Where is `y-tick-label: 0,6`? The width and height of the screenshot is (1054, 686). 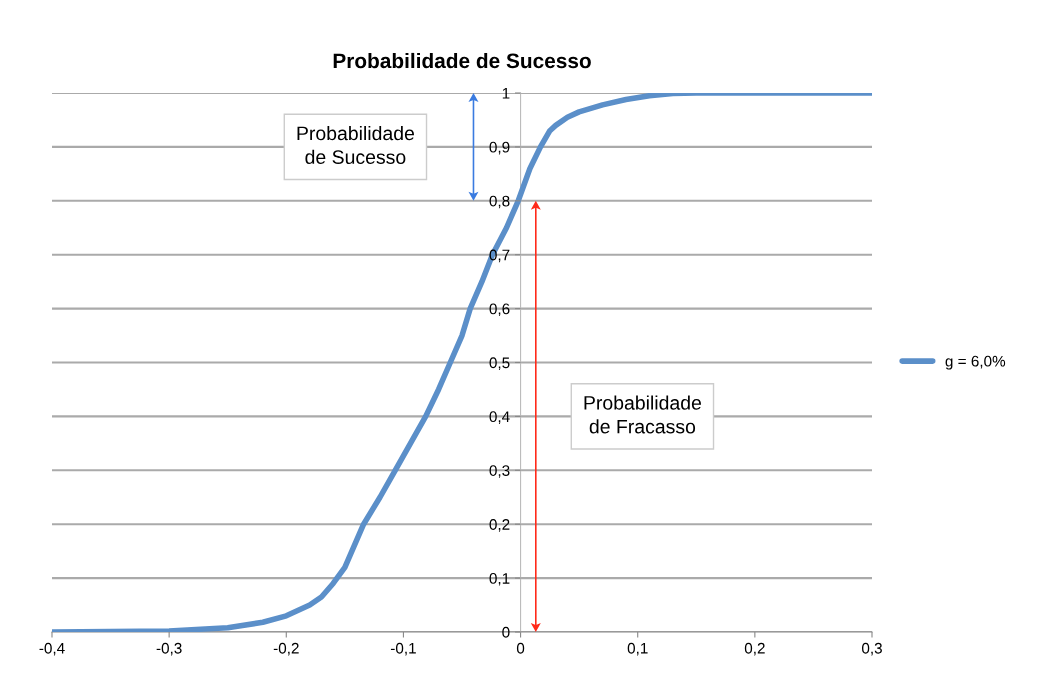 y-tick-label: 0,6 is located at coordinates (499, 310).